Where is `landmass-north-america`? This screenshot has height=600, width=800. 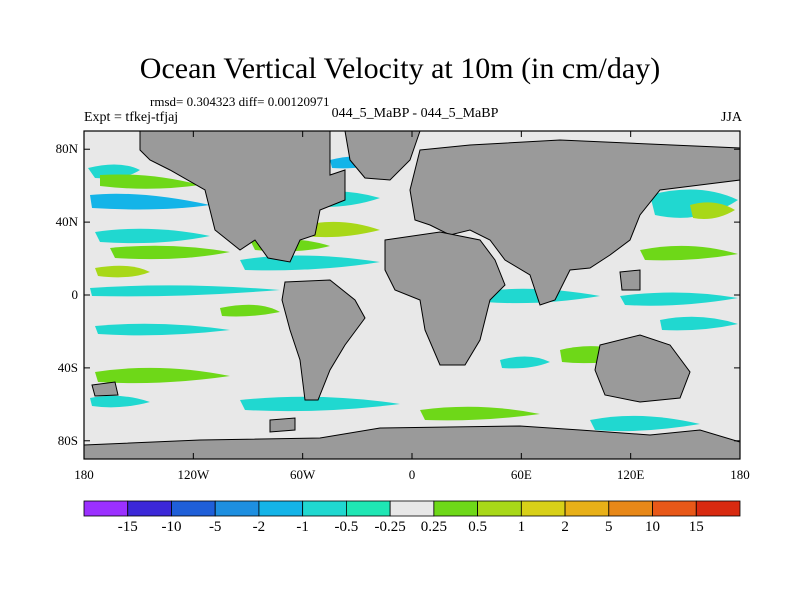 landmass-north-america is located at coordinates (242, 196).